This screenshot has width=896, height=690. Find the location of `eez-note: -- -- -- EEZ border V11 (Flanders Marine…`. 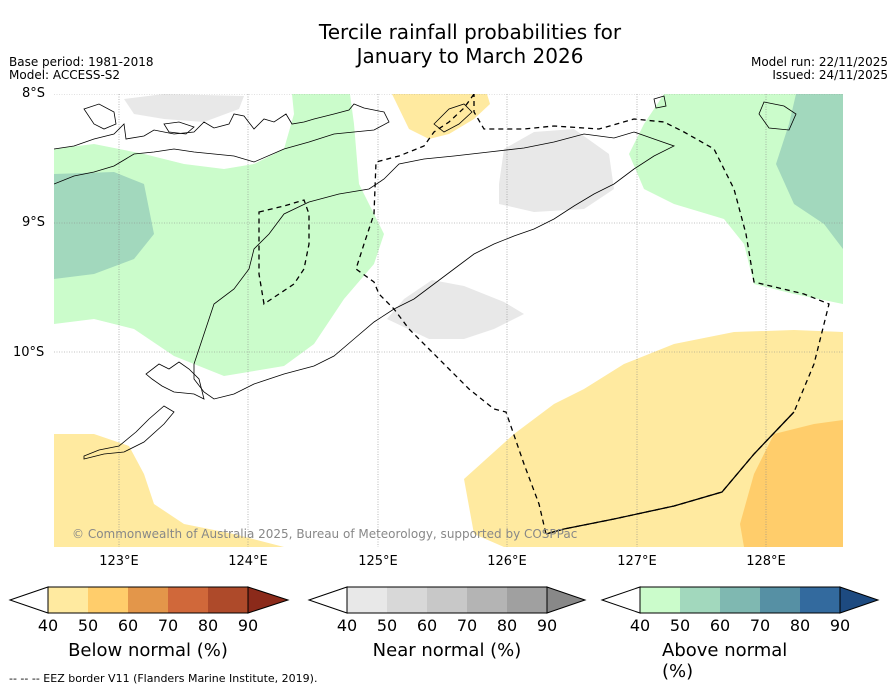

eez-note: -- -- -- EEZ border V11 (Flanders Marine… is located at coordinates (163, 678).